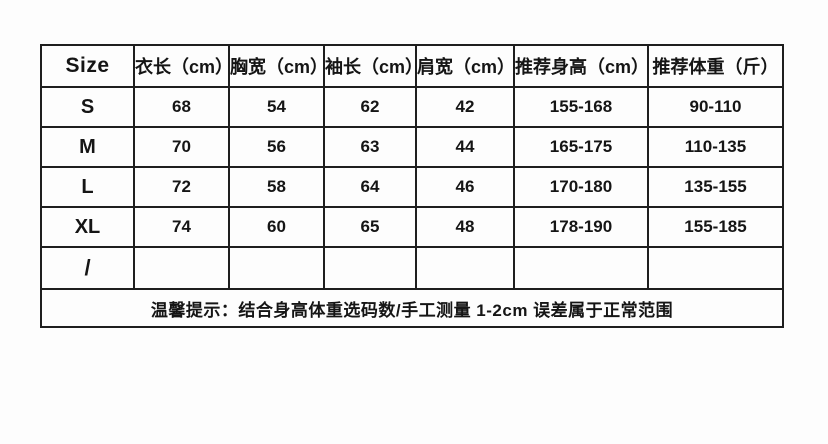 Image resolution: width=828 pixels, height=444 pixels. I want to click on data-cell: 60, so click(276, 227).